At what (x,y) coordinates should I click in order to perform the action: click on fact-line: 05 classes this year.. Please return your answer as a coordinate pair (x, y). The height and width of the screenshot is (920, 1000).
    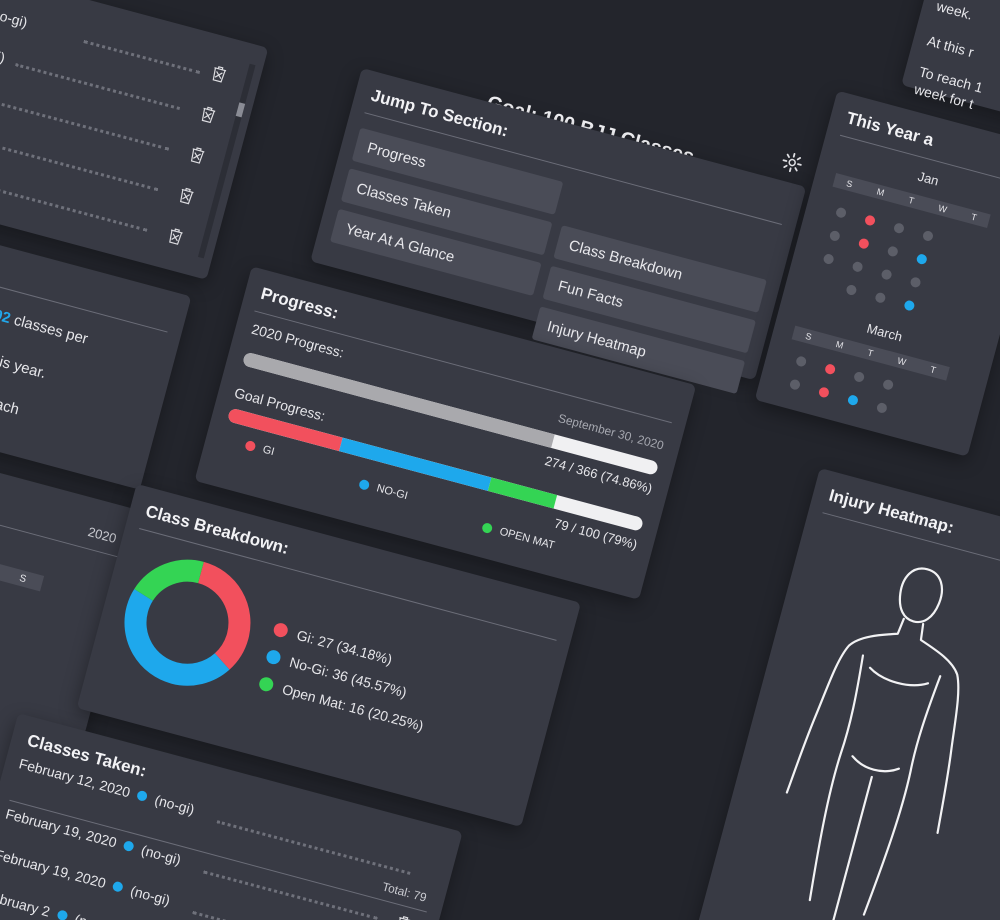
    Looking at the image, I should click on (24, 359).